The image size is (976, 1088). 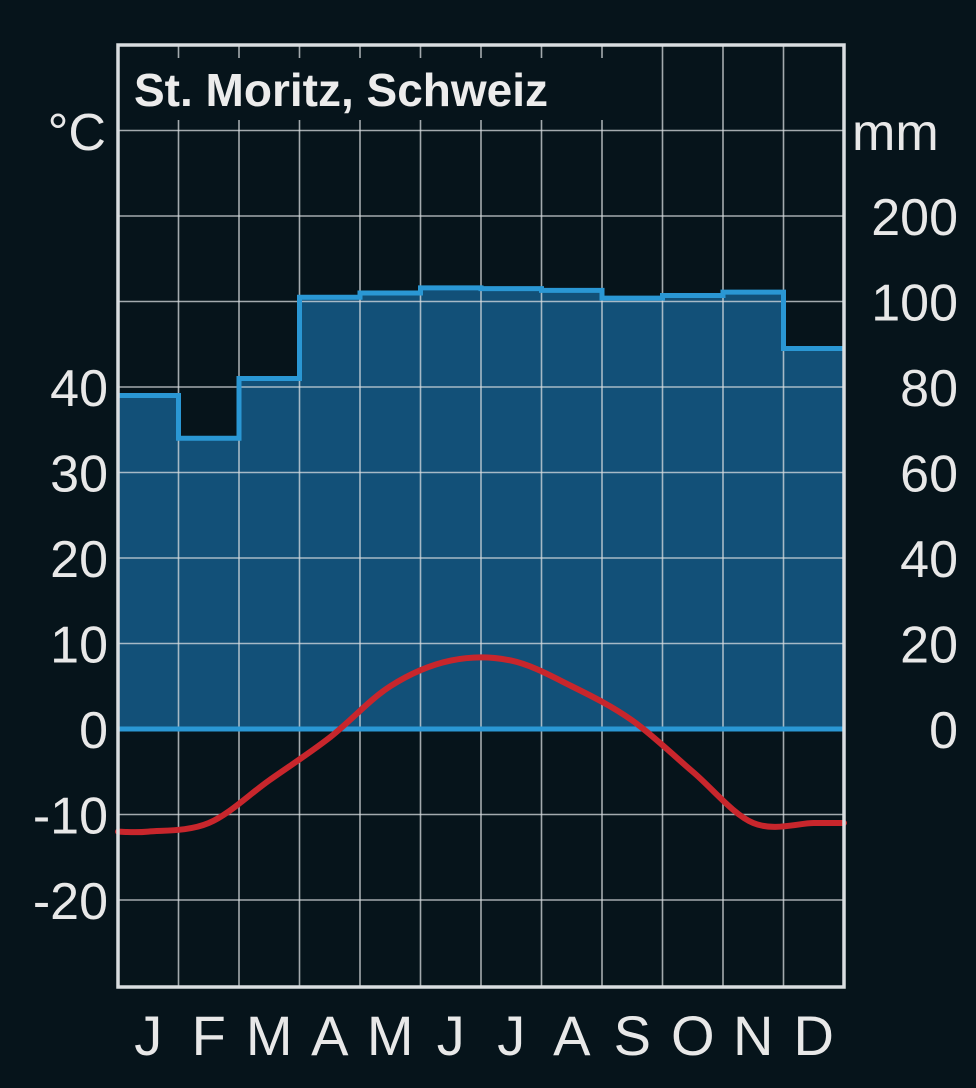 I want to click on left-axis-unit: °C, so click(x=77, y=133).